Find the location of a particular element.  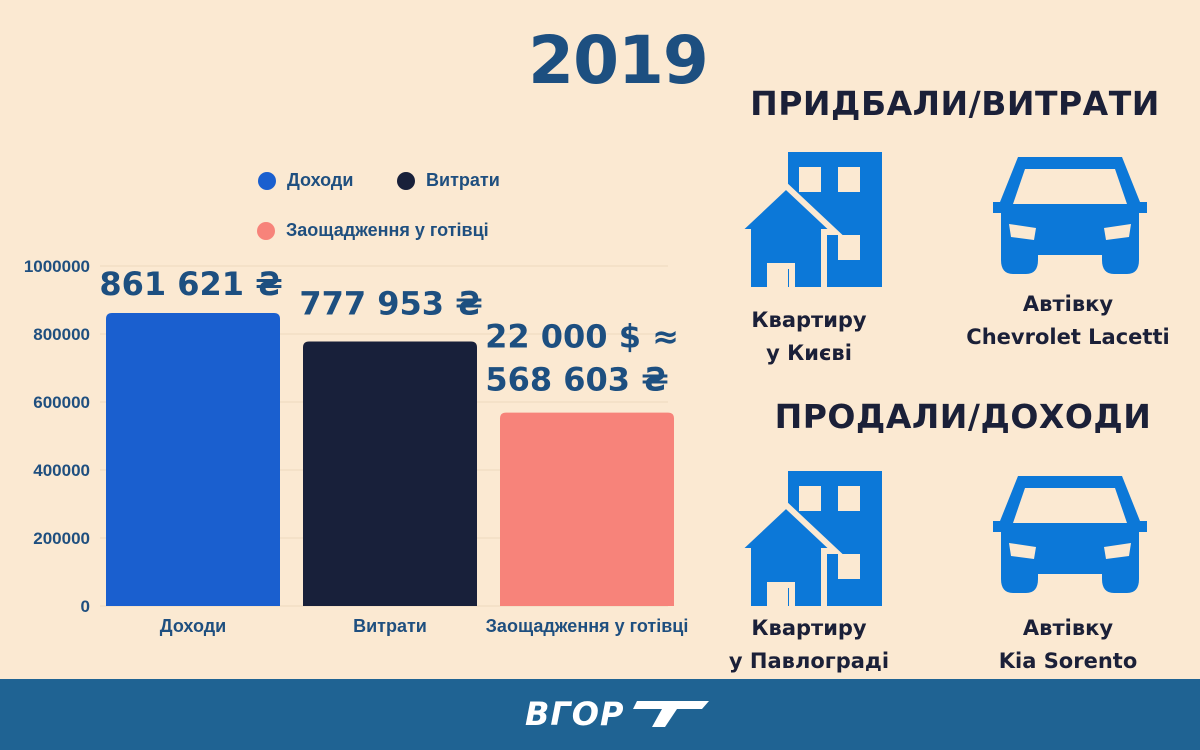

bought-item-car-caption: Автівку Chevrolet Lacetti is located at coordinates (1068, 321).